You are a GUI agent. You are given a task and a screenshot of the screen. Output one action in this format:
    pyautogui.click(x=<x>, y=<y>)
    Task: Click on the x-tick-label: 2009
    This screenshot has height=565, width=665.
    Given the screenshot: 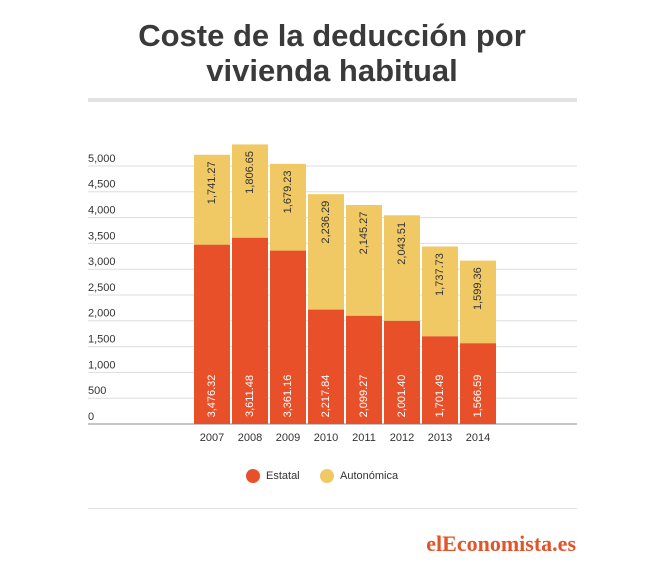 What is the action you would take?
    pyautogui.click(x=288, y=438)
    